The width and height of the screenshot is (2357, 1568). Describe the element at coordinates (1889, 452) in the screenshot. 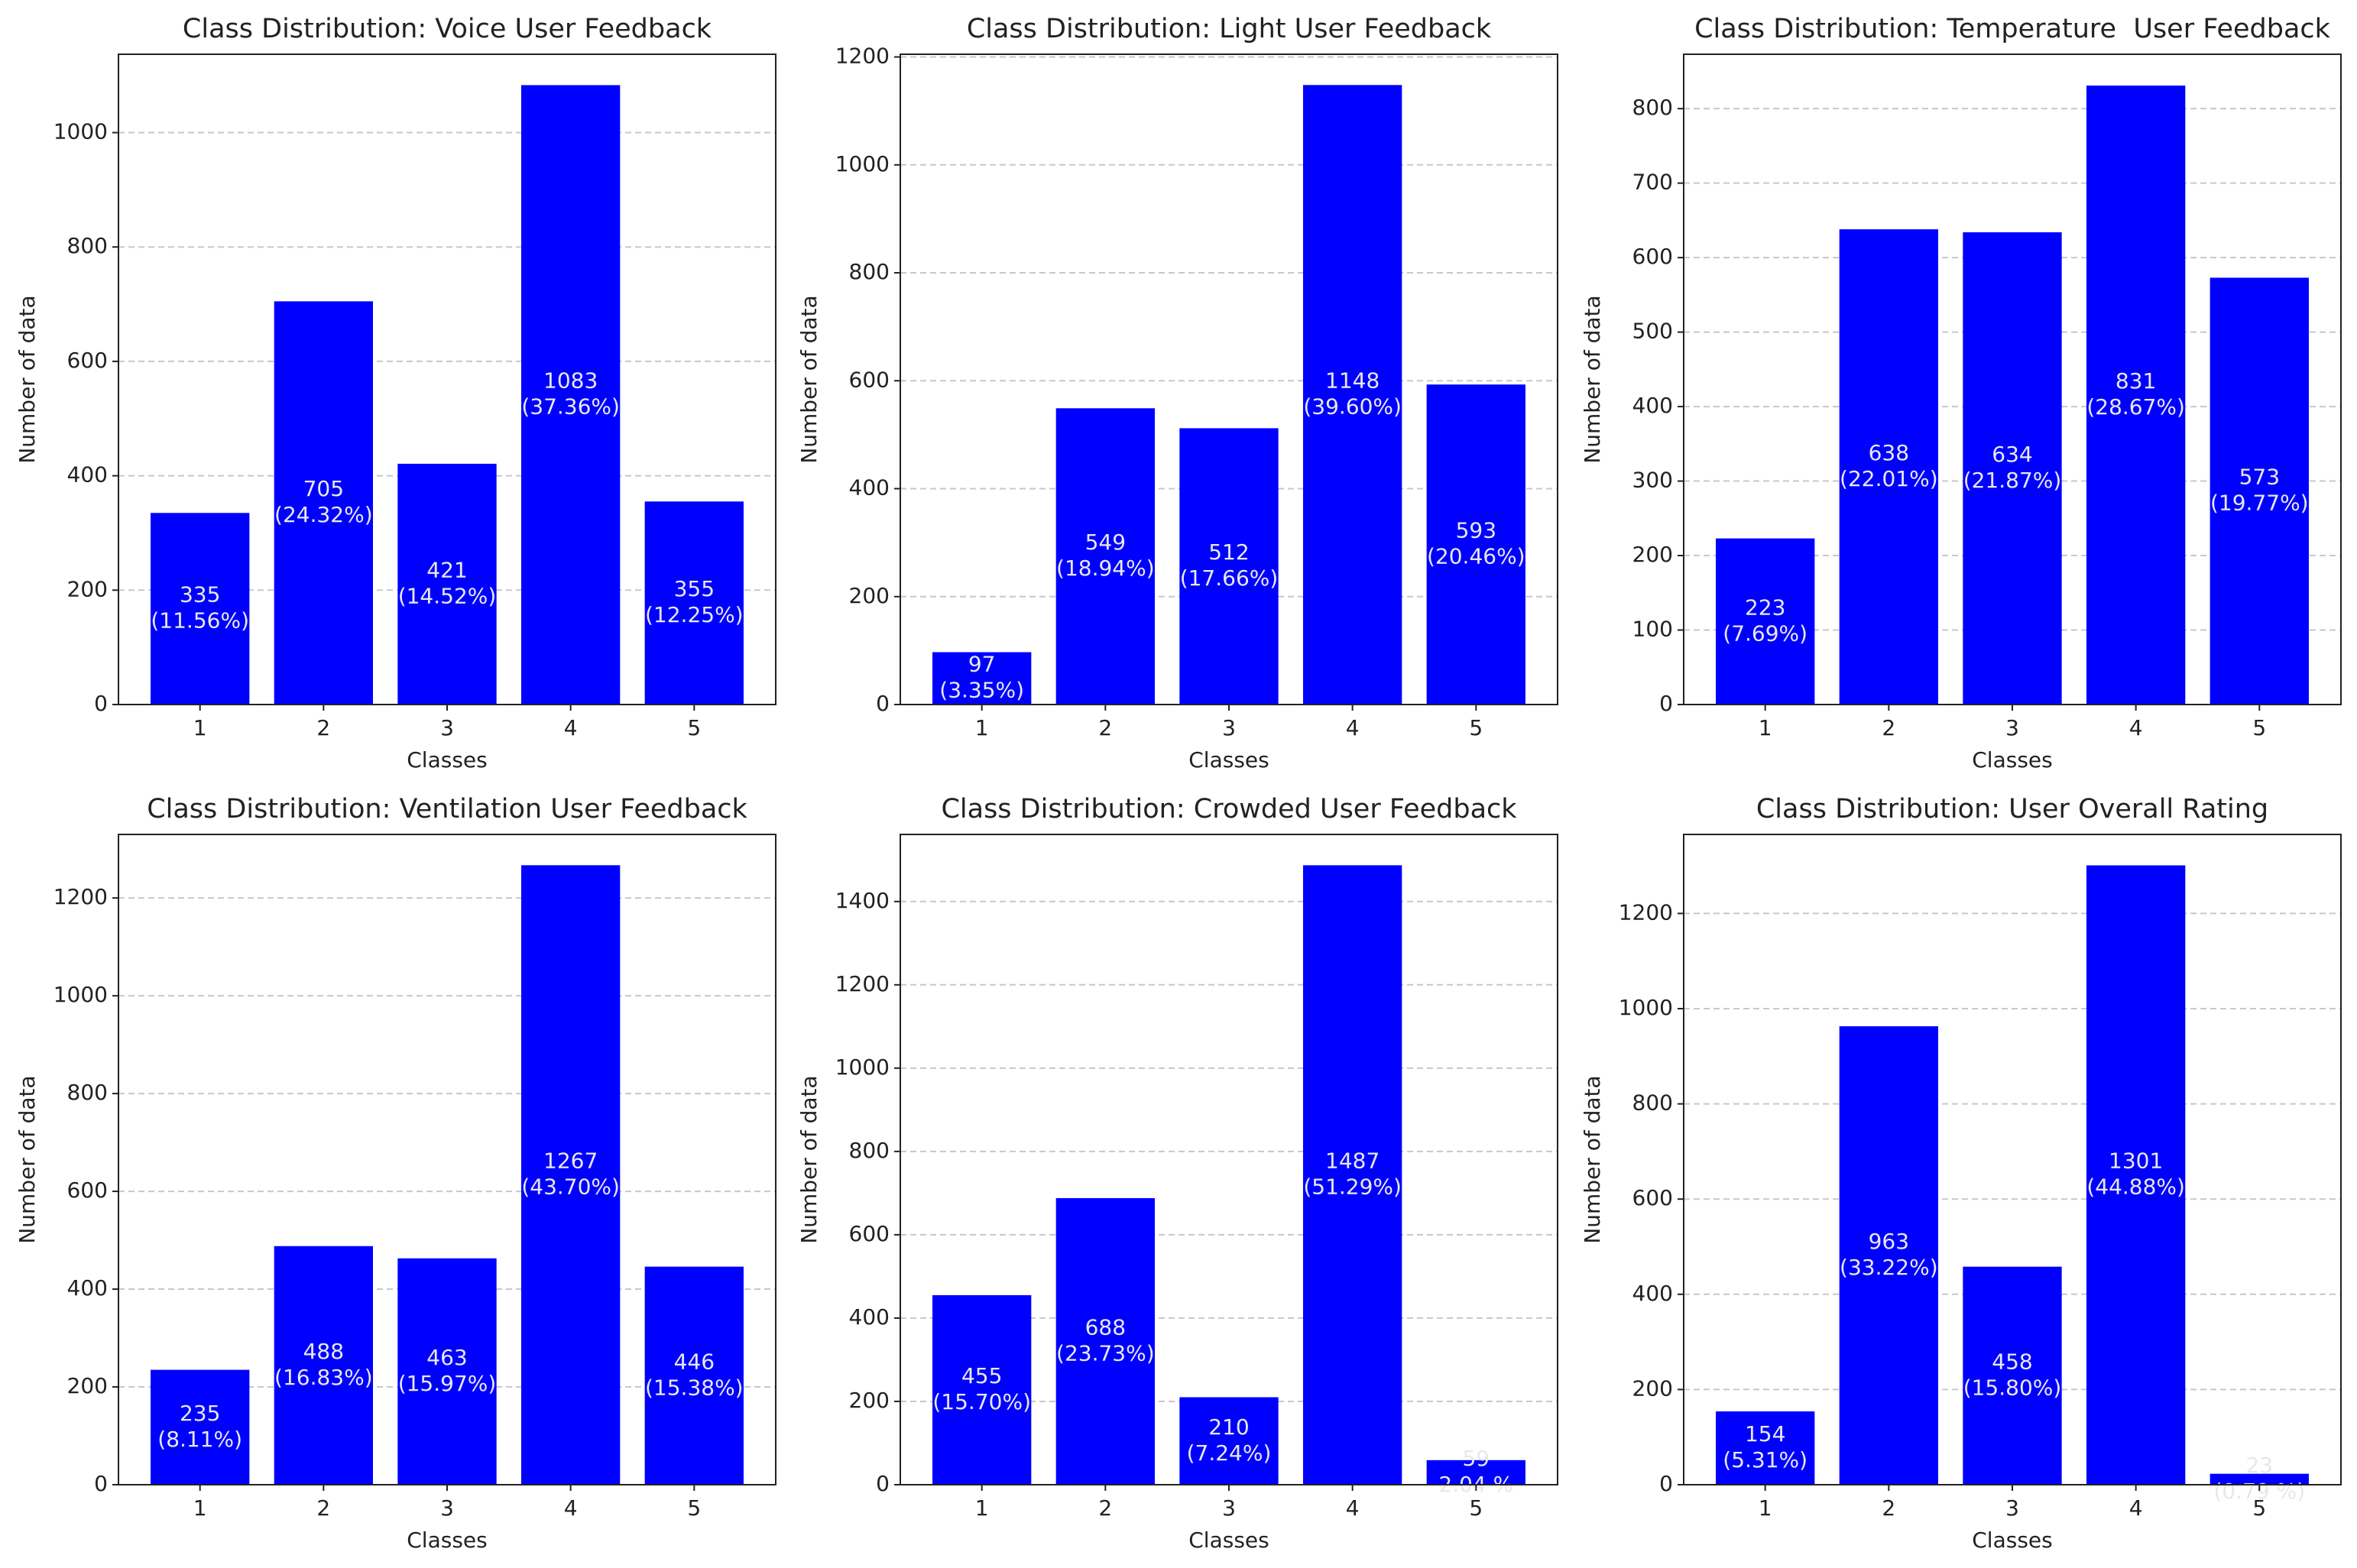

I see `value-label: 638` at that location.